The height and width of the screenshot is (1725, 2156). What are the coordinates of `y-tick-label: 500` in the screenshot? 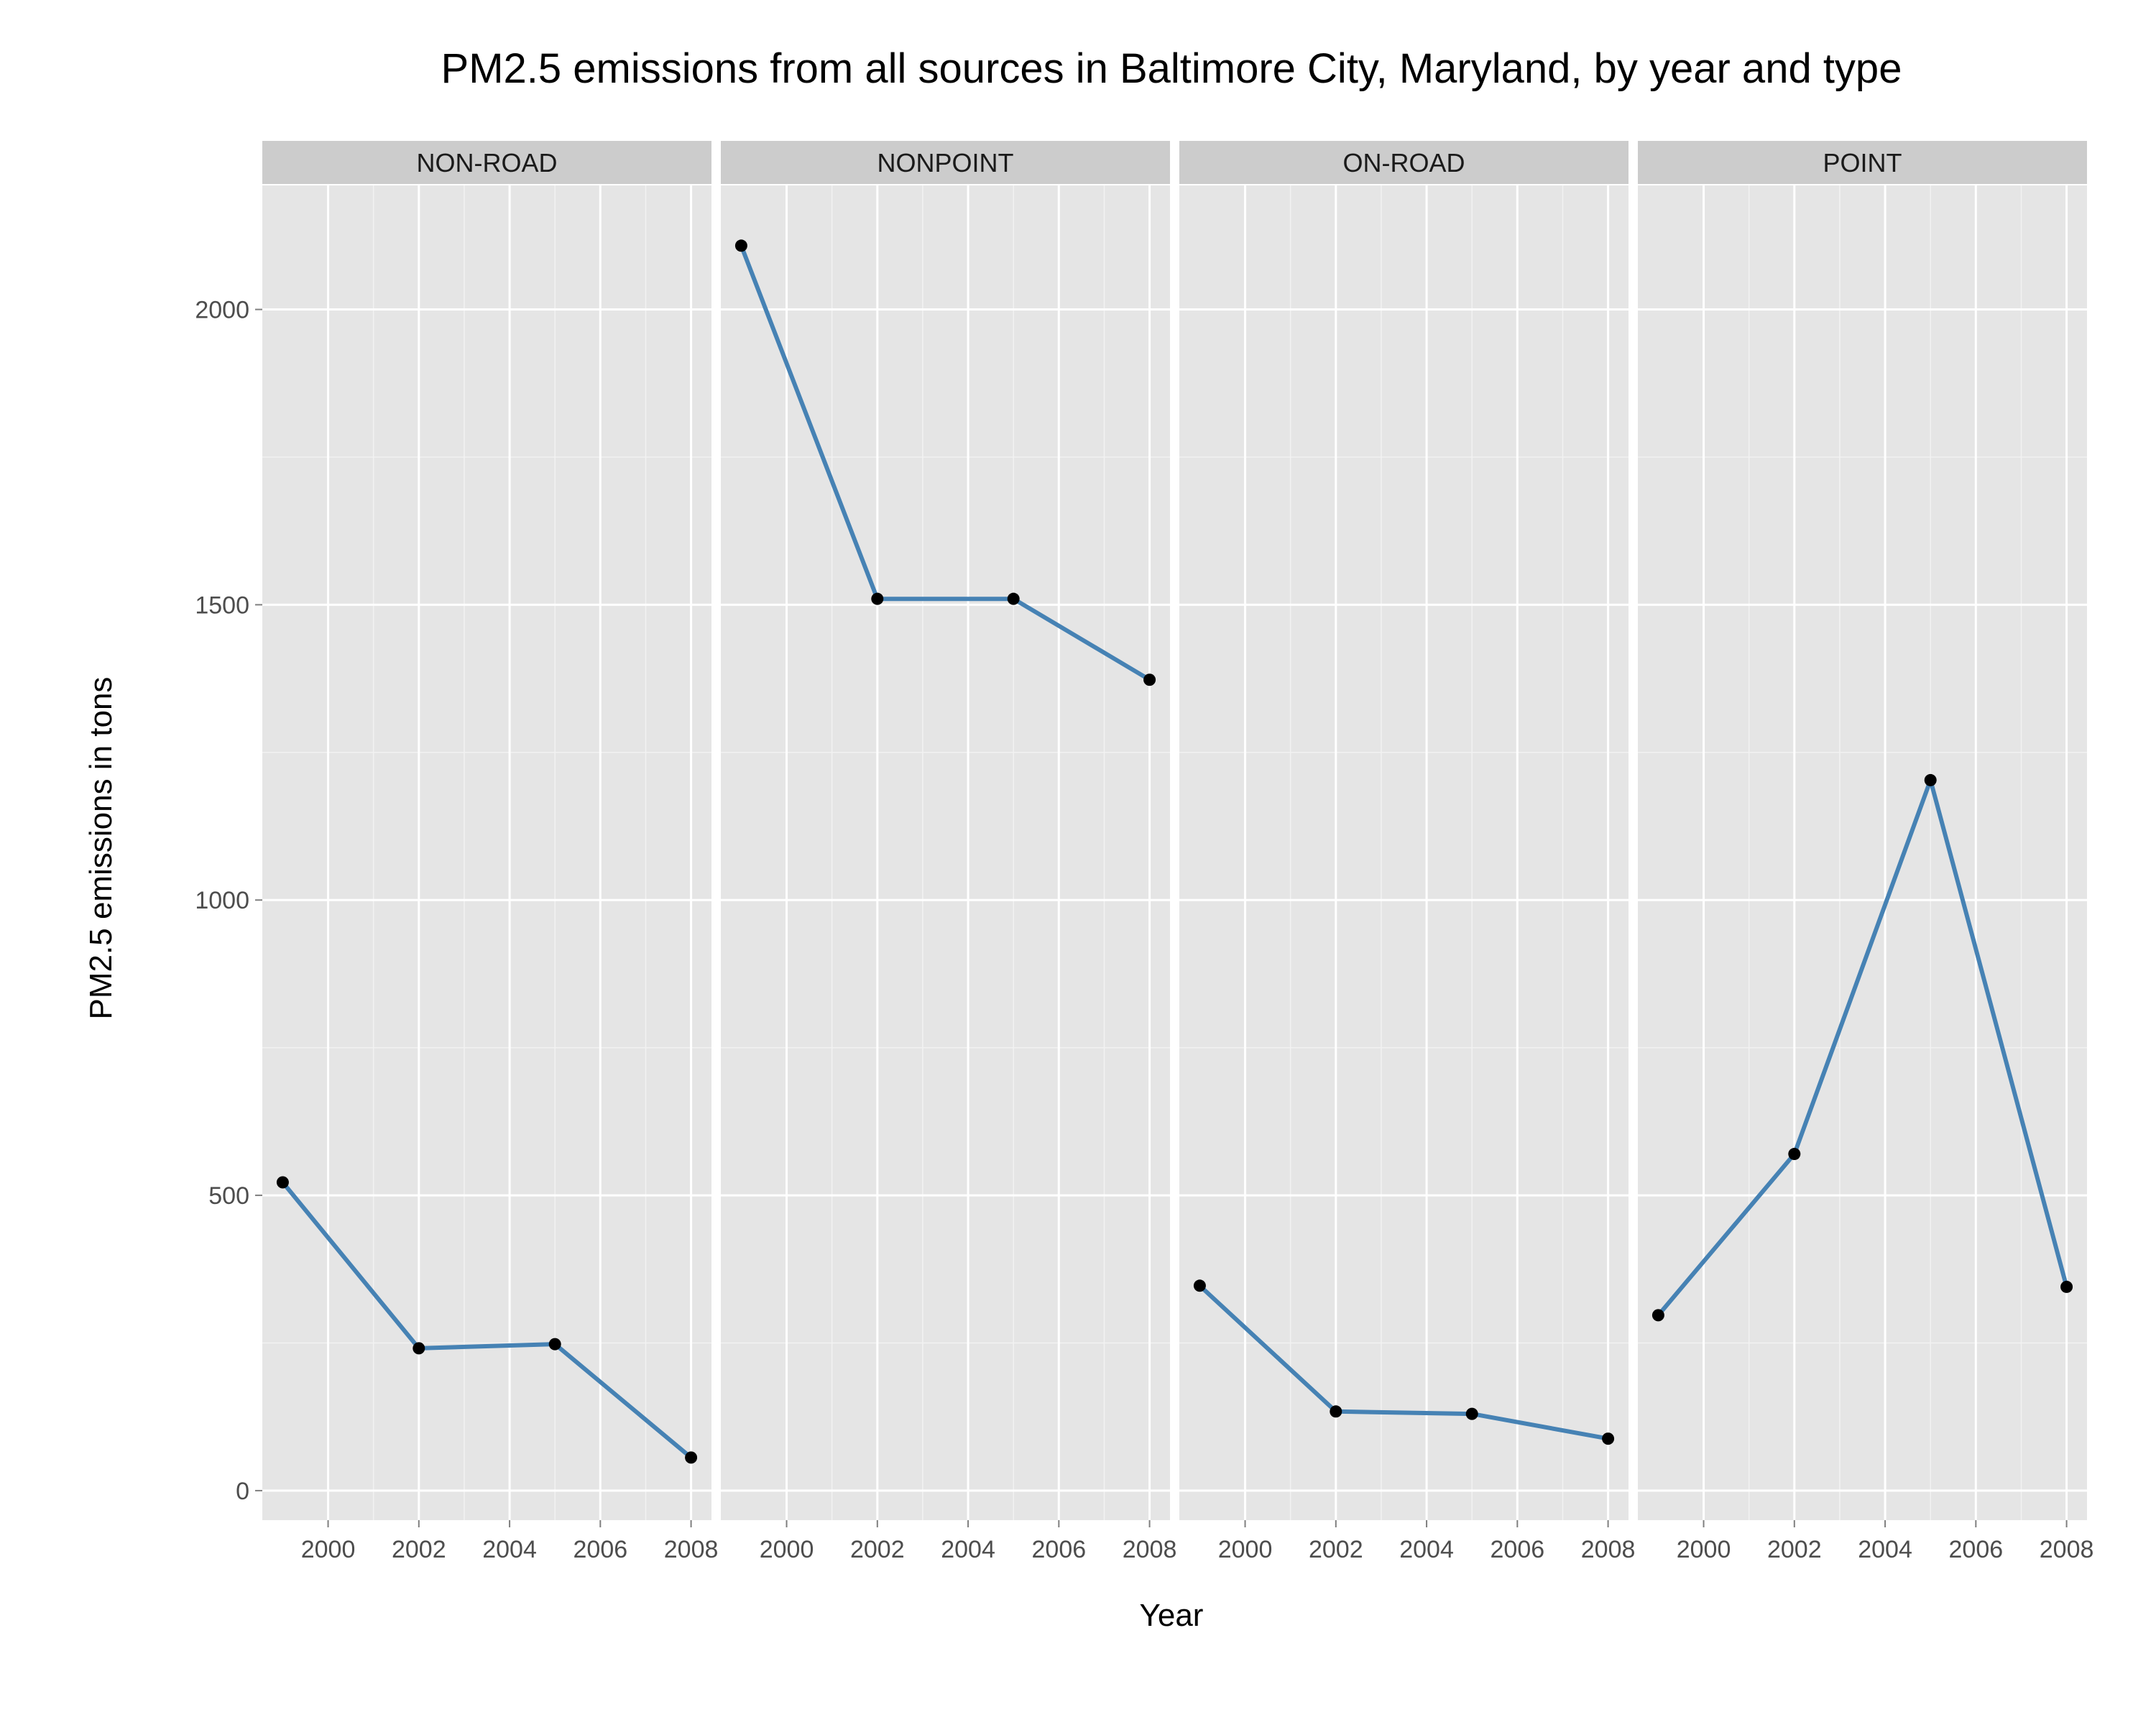 It's located at (229, 1196).